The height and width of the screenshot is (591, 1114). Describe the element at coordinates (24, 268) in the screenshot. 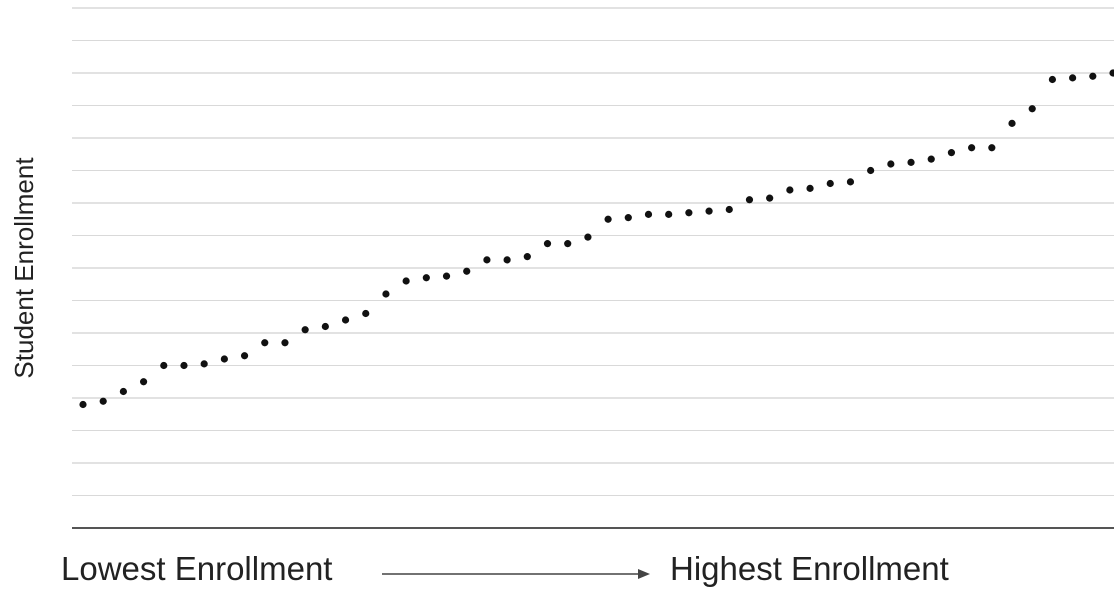

I see `y-axis-label: Student Enrollment` at that location.